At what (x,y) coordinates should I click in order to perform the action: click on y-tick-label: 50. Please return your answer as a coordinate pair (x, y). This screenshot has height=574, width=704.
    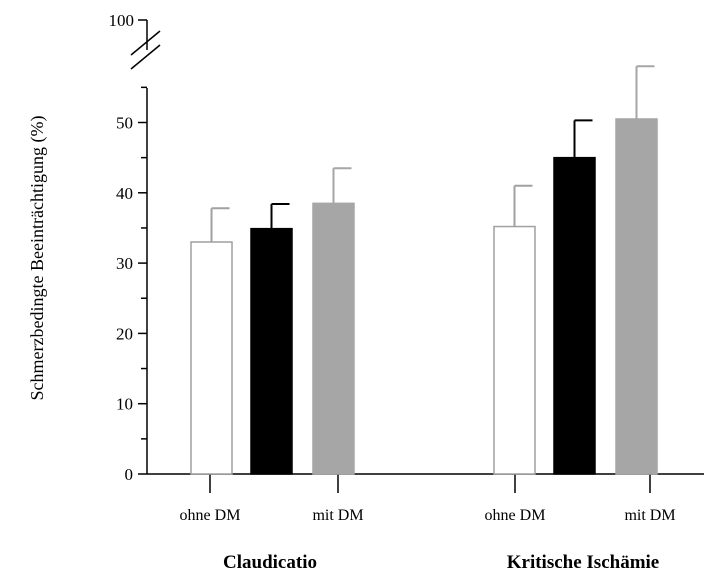
    Looking at the image, I should click on (124, 123).